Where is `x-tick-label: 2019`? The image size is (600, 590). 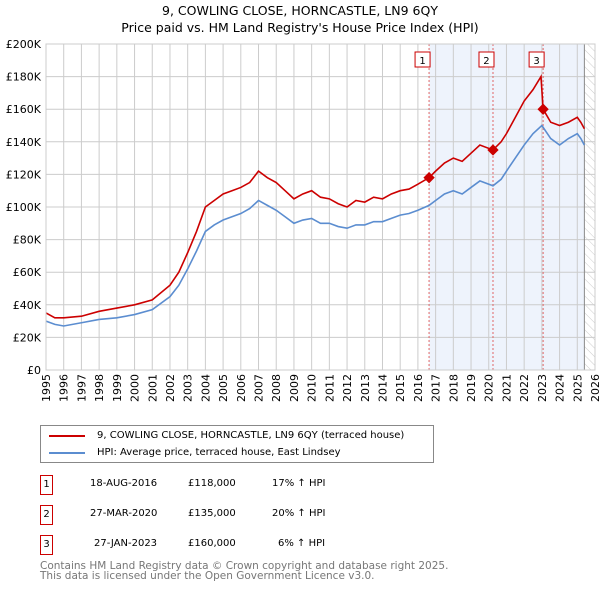 x-tick-label: 2019 is located at coordinates (471, 388).